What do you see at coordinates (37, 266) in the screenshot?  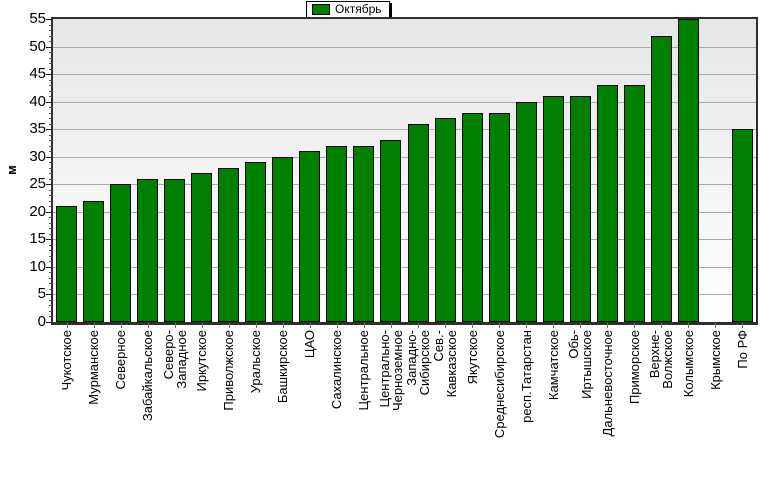 I see `y-tick-label: 10` at bounding box center [37, 266].